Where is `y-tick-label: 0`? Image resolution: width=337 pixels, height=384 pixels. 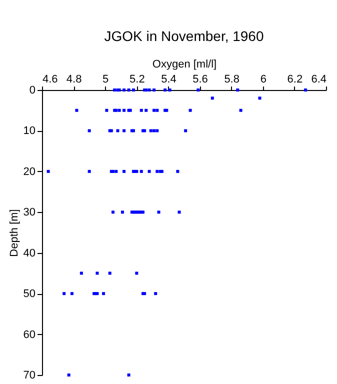 y-tick-label: 0 is located at coordinates (32, 90).